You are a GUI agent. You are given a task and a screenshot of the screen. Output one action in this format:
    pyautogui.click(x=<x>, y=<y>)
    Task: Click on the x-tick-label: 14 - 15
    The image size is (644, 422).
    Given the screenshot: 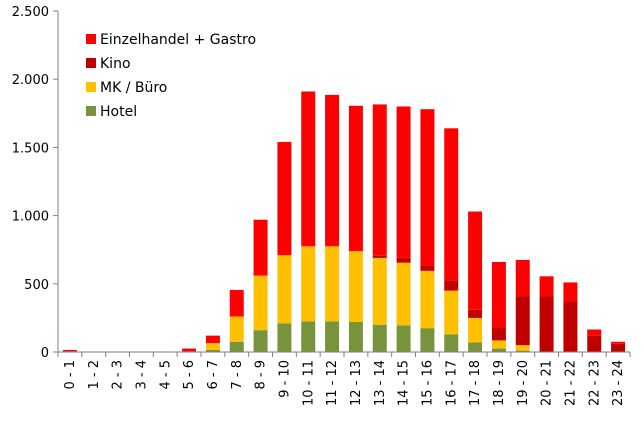 What is the action you would take?
    pyautogui.click(x=404, y=383)
    